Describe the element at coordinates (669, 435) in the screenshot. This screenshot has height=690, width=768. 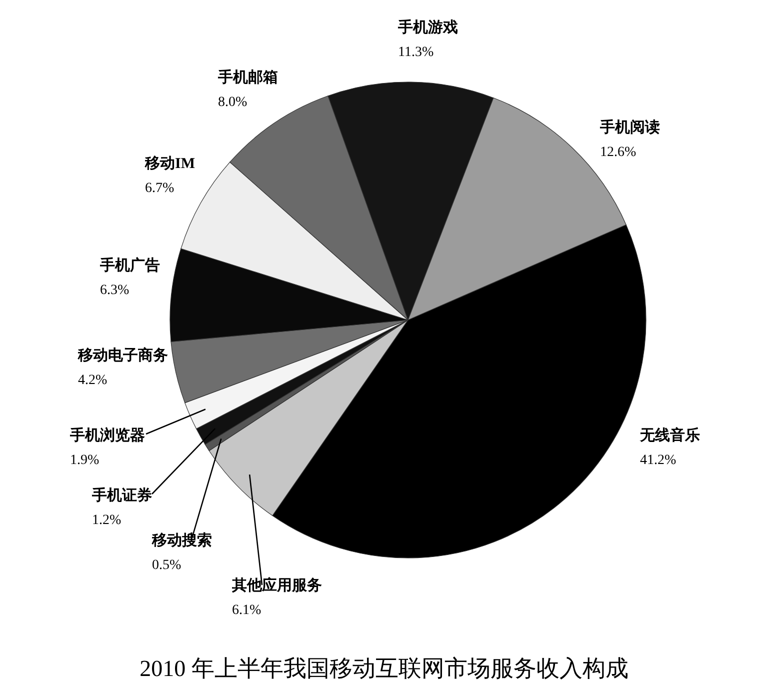
I see `slice-label: 无线音乐` at that location.